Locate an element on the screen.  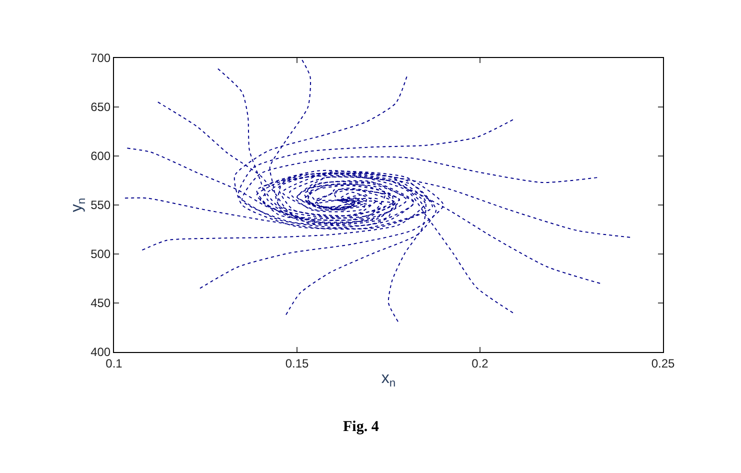
x-tick-label: 0.25 is located at coordinates (663, 363).